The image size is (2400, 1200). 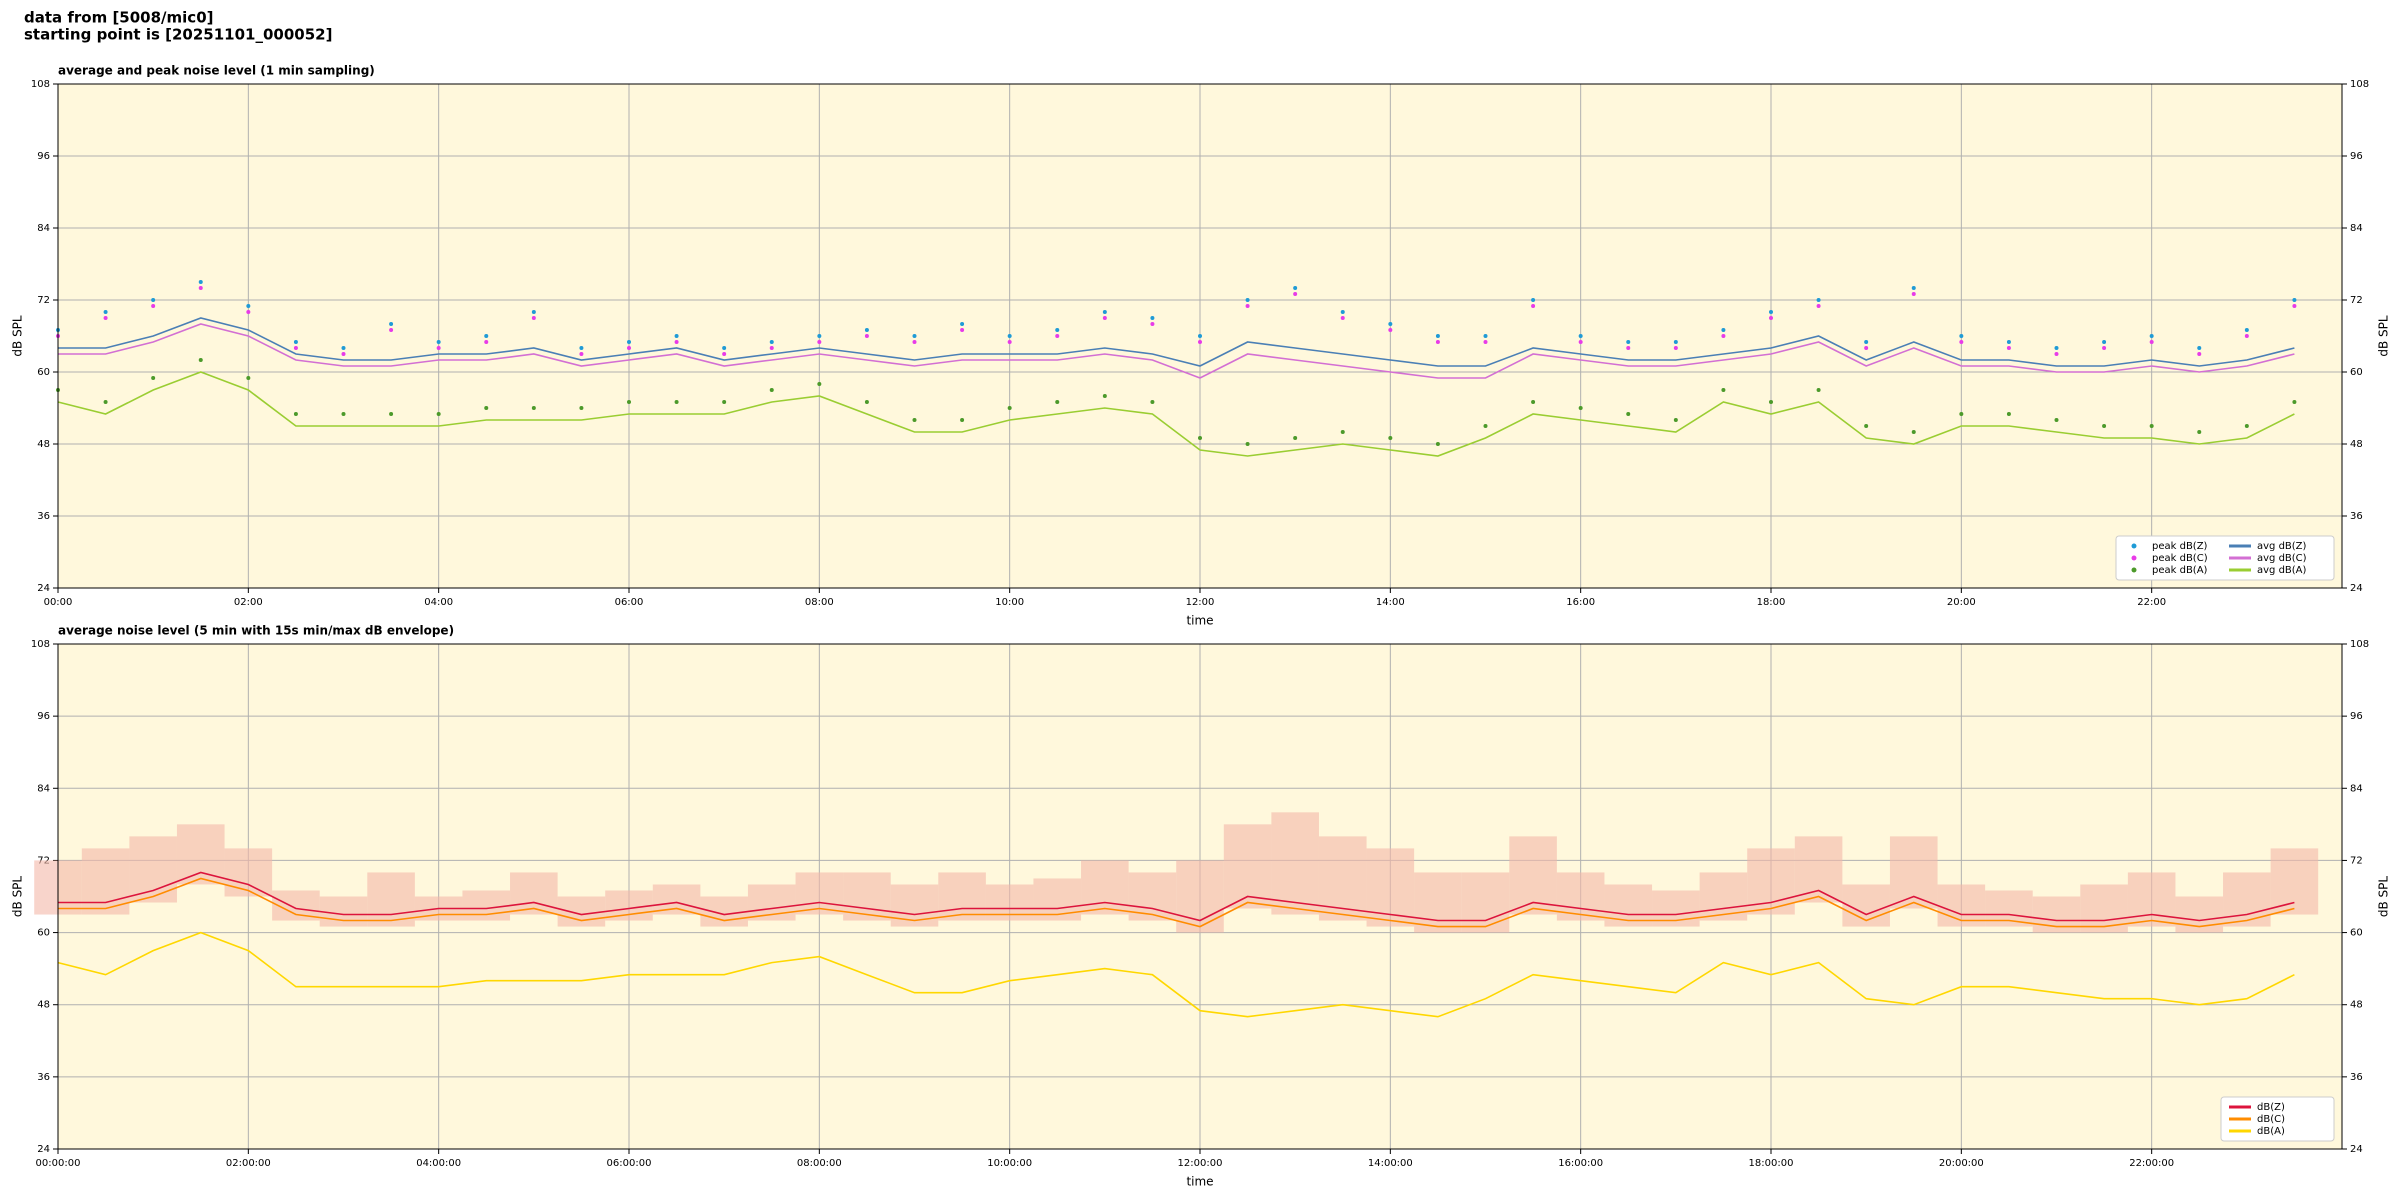 I want to click on x-tick-label: 16:00, so click(x=1580, y=602).